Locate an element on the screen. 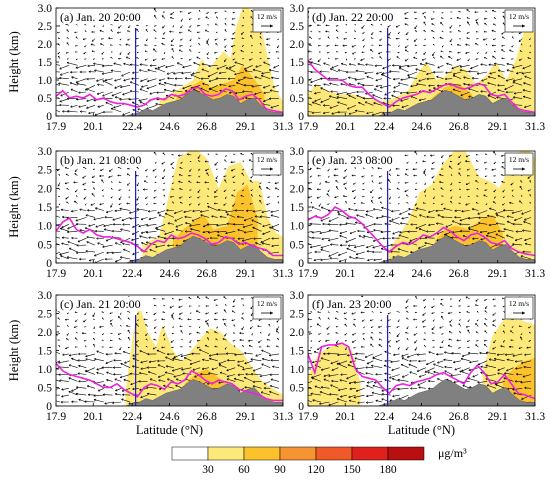 This screenshot has height=481, width=550. y-tick-label: 3.0 is located at coordinates (45, 152).